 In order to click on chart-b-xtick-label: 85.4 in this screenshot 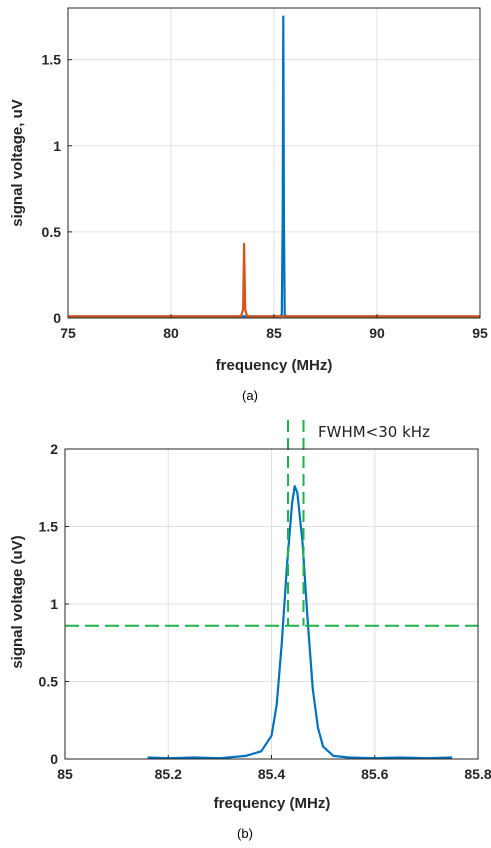, I will do `click(271, 774)`.